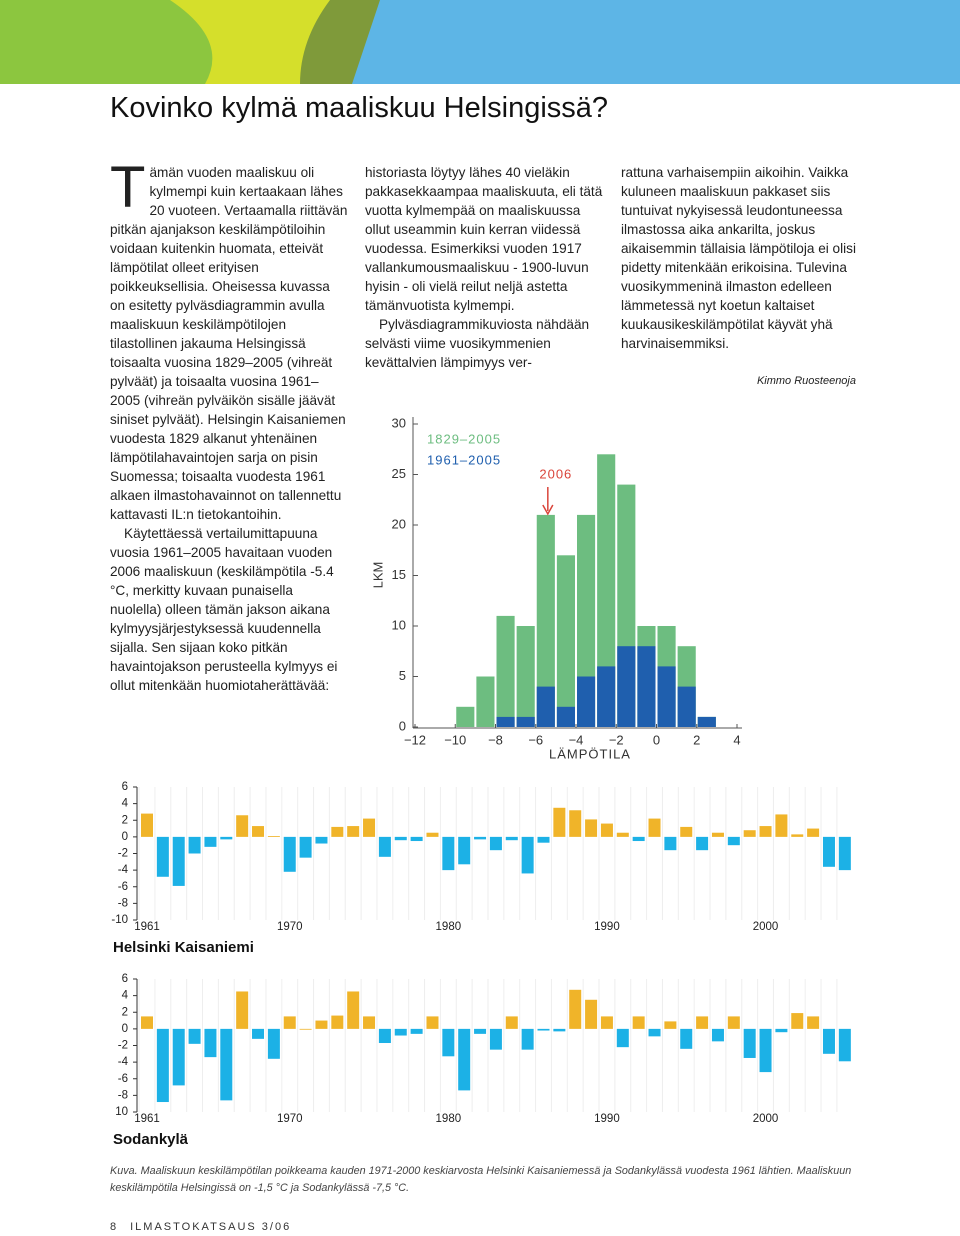 The height and width of the screenshot is (1236, 960). I want to click on y-tick-label: -8, so click(123, 1095).